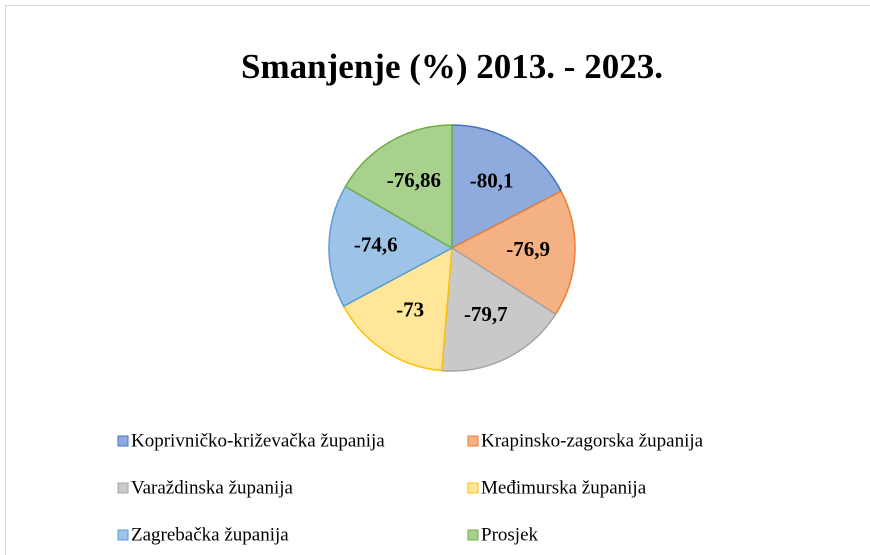 Image resolution: width=870 pixels, height=555 pixels. I want to click on chart-title: Smanjenje (%) 2013. - 2023., so click(452, 66).